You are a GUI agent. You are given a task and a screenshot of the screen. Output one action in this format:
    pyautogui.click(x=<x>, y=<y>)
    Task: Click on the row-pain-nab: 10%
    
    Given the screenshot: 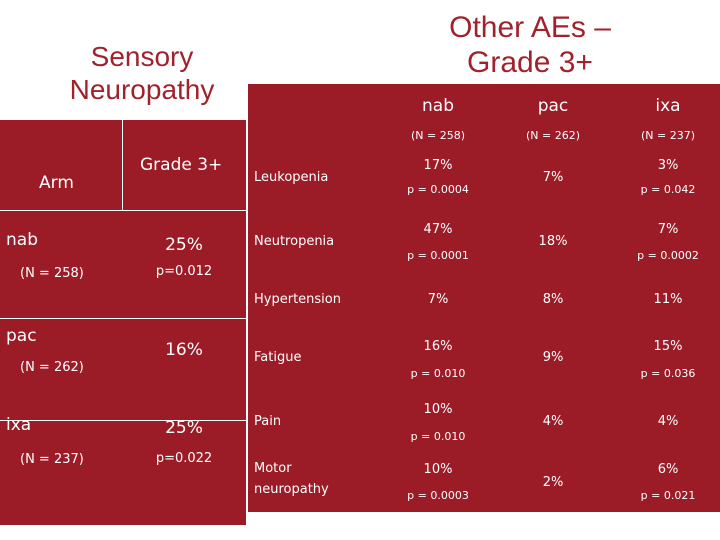 What is the action you would take?
    pyautogui.click(x=438, y=409)
    